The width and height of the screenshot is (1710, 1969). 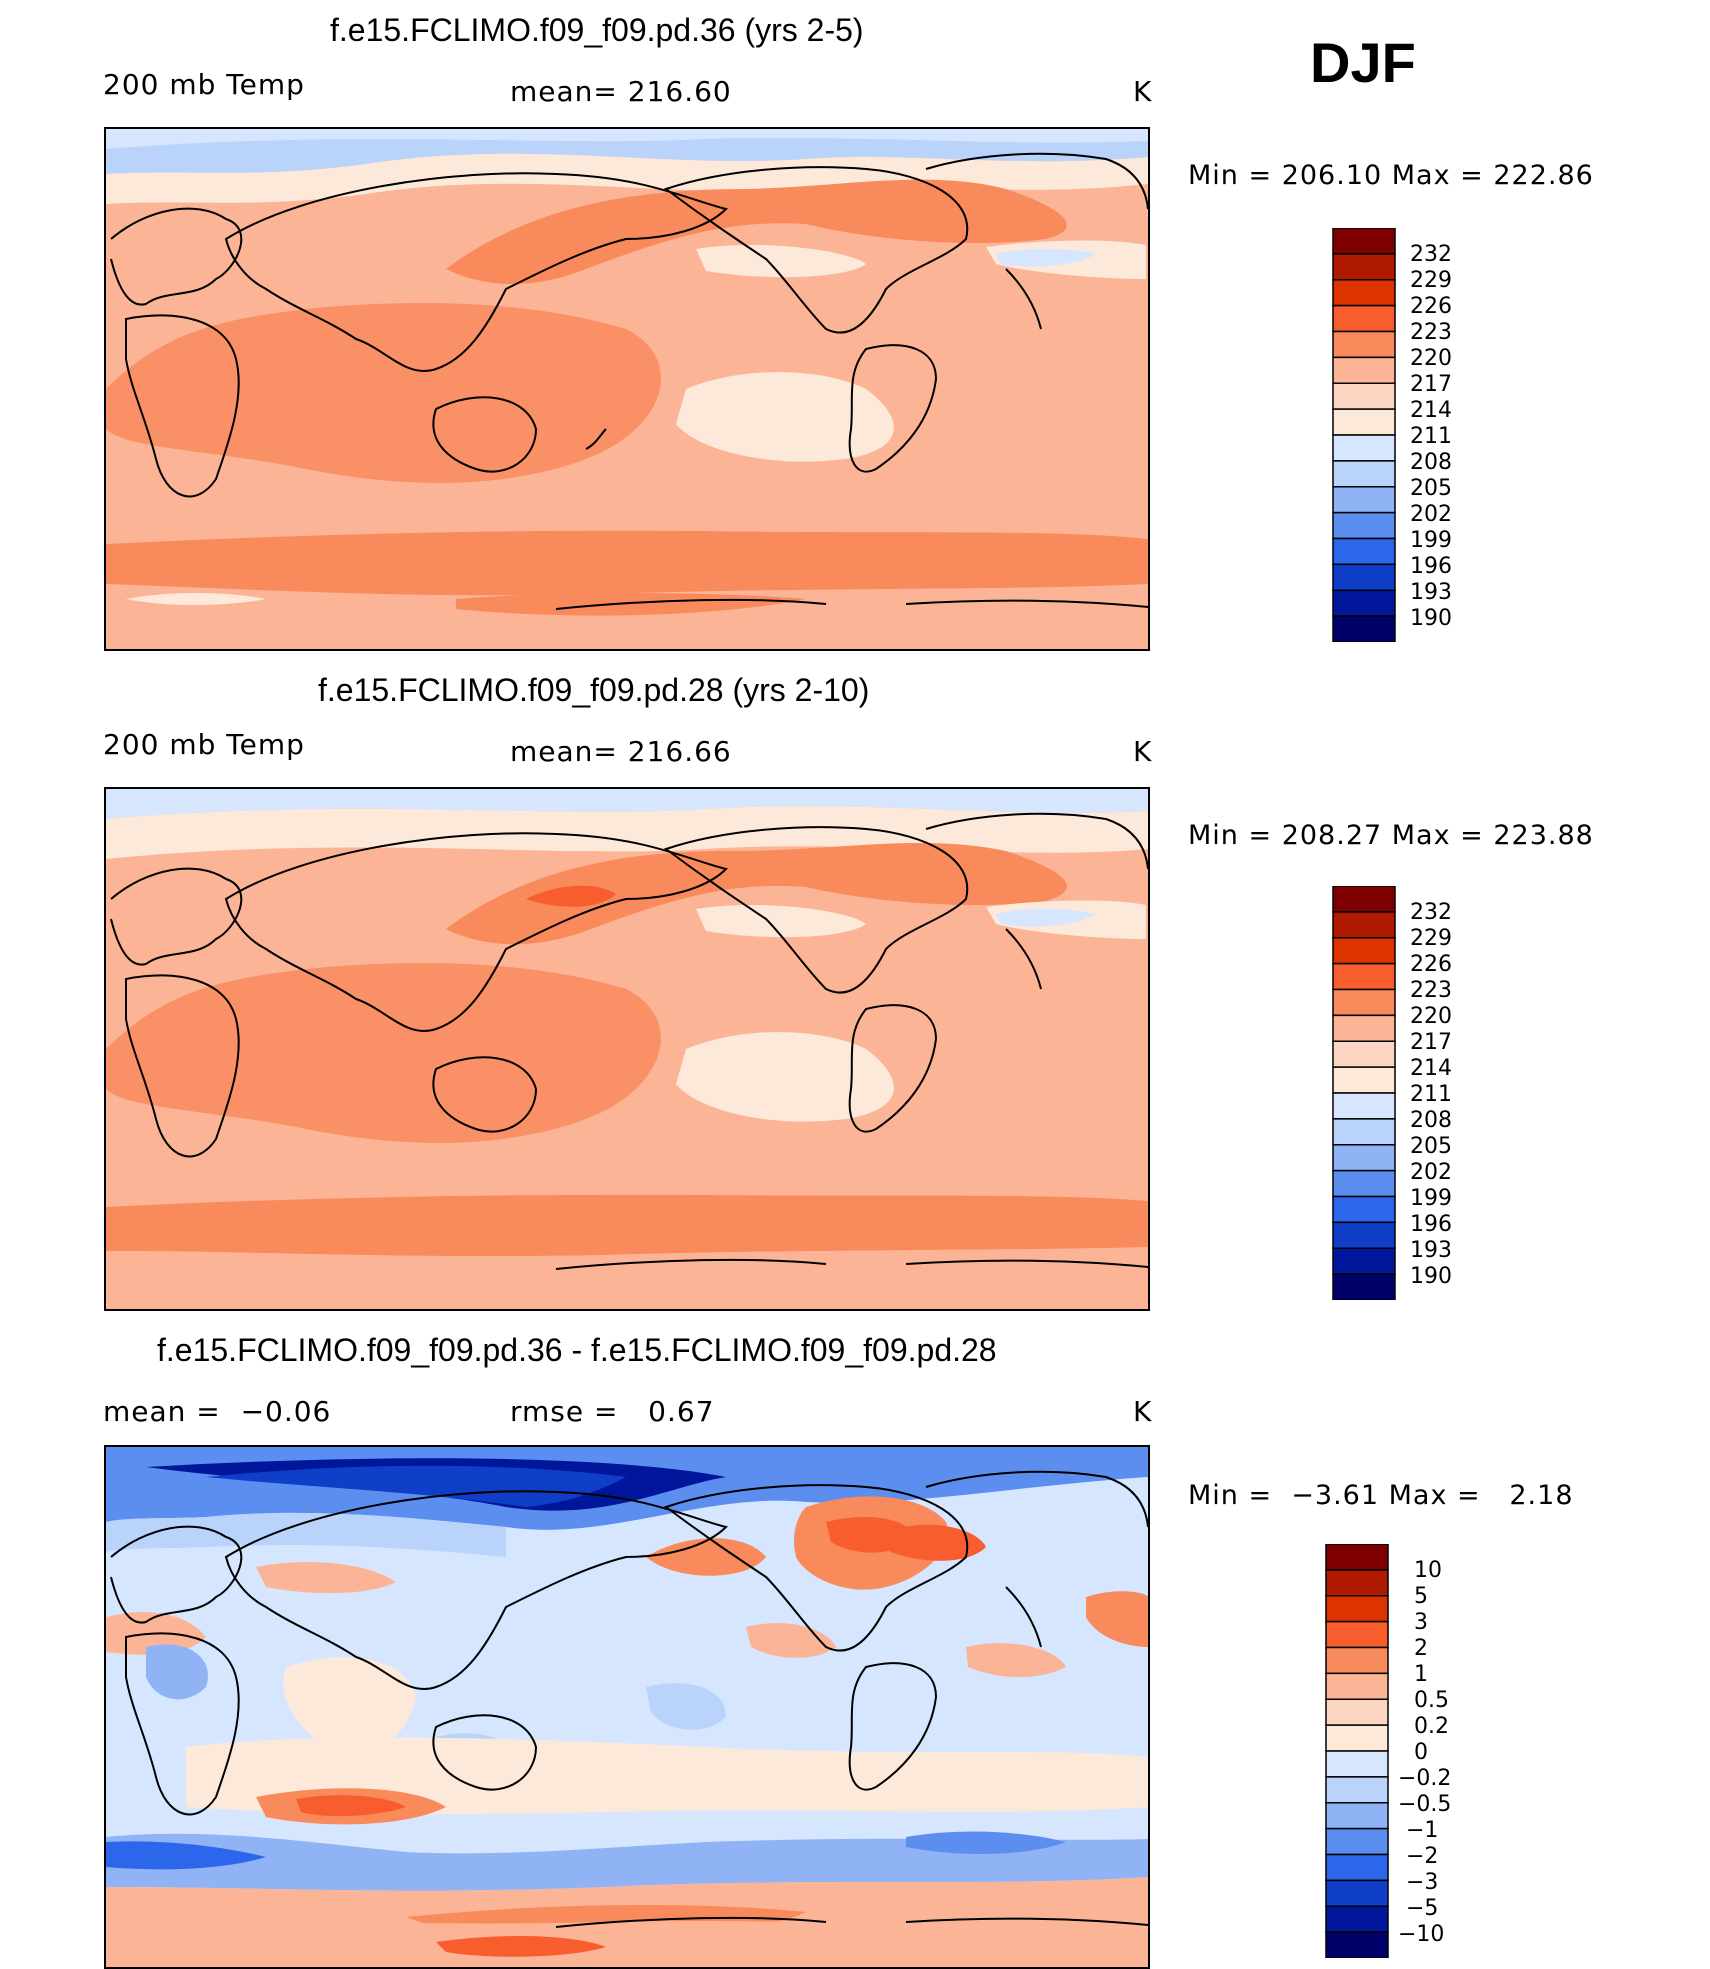 I want to click on panel3-units-label: K, so click(x=1143, y=1411).